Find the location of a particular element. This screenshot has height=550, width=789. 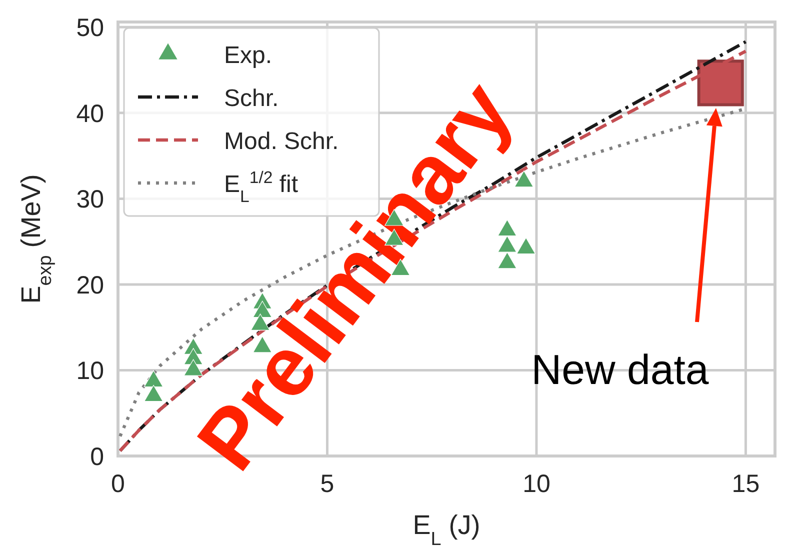

legend-label: Exp. is located at coordinates (248, 55).